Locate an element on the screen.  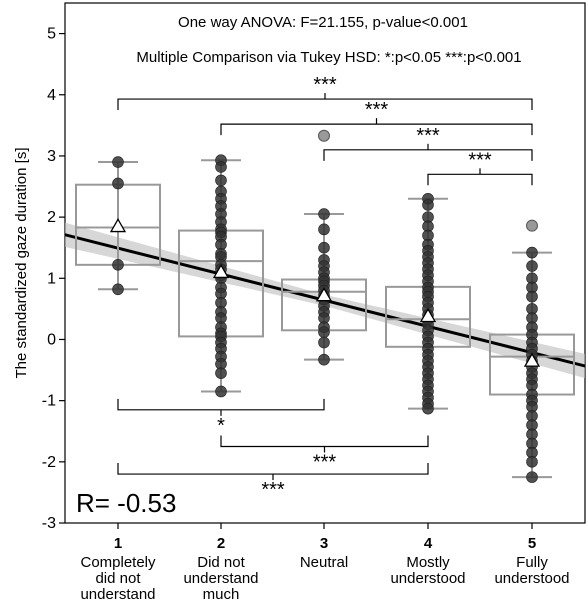
x-tick-label: much is located at coordinates (221, 594).